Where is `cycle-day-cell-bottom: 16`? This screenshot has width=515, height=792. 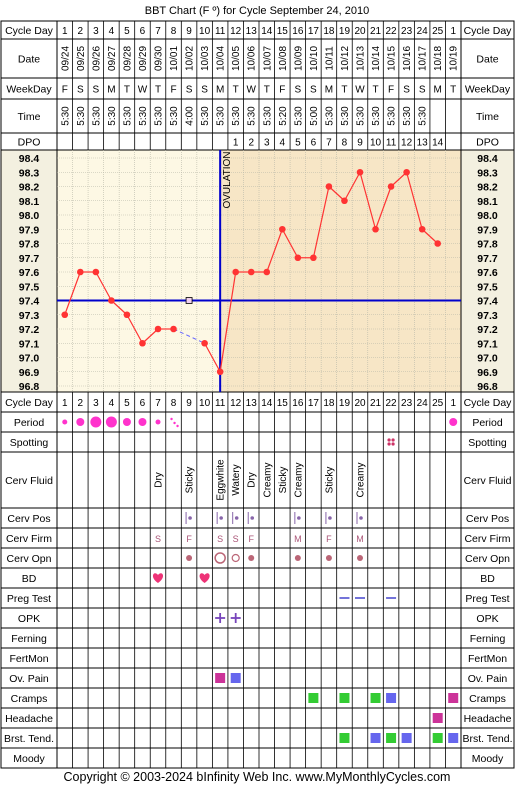
cycle-day-cell-bottom: 16 is located at coordinates (298, 403).